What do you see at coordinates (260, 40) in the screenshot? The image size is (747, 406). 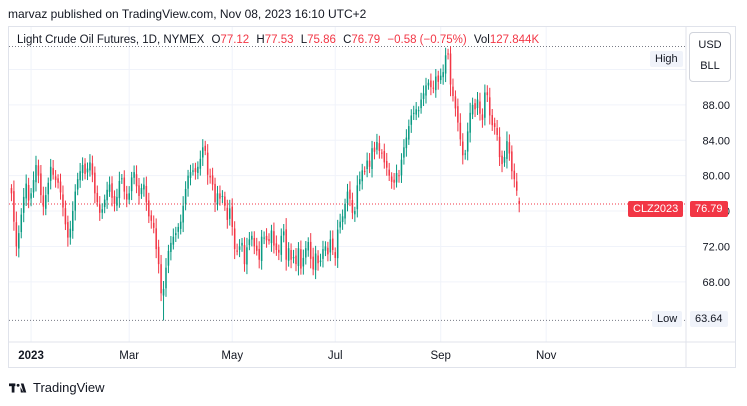 I see `high-label: H` at bounding box center [260, 40].